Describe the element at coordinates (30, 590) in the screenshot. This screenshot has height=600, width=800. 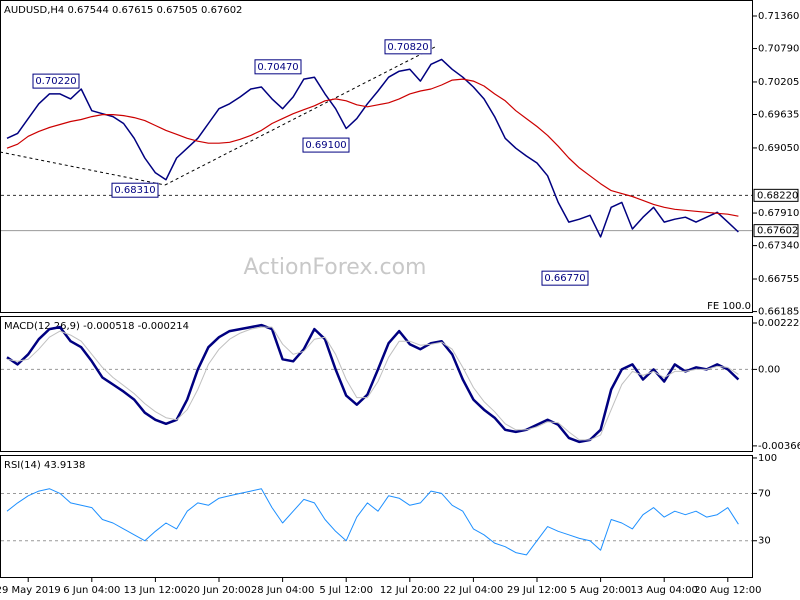
I see `x-tick-label: 29 May 2019` at that location.